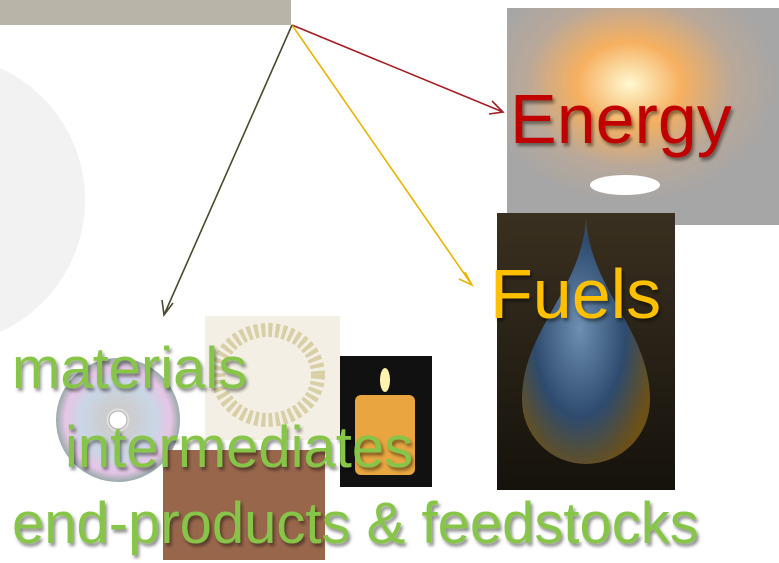  Describe the element at coordinates (42, 200) in the screenshot. I see `background-circle` at that location.